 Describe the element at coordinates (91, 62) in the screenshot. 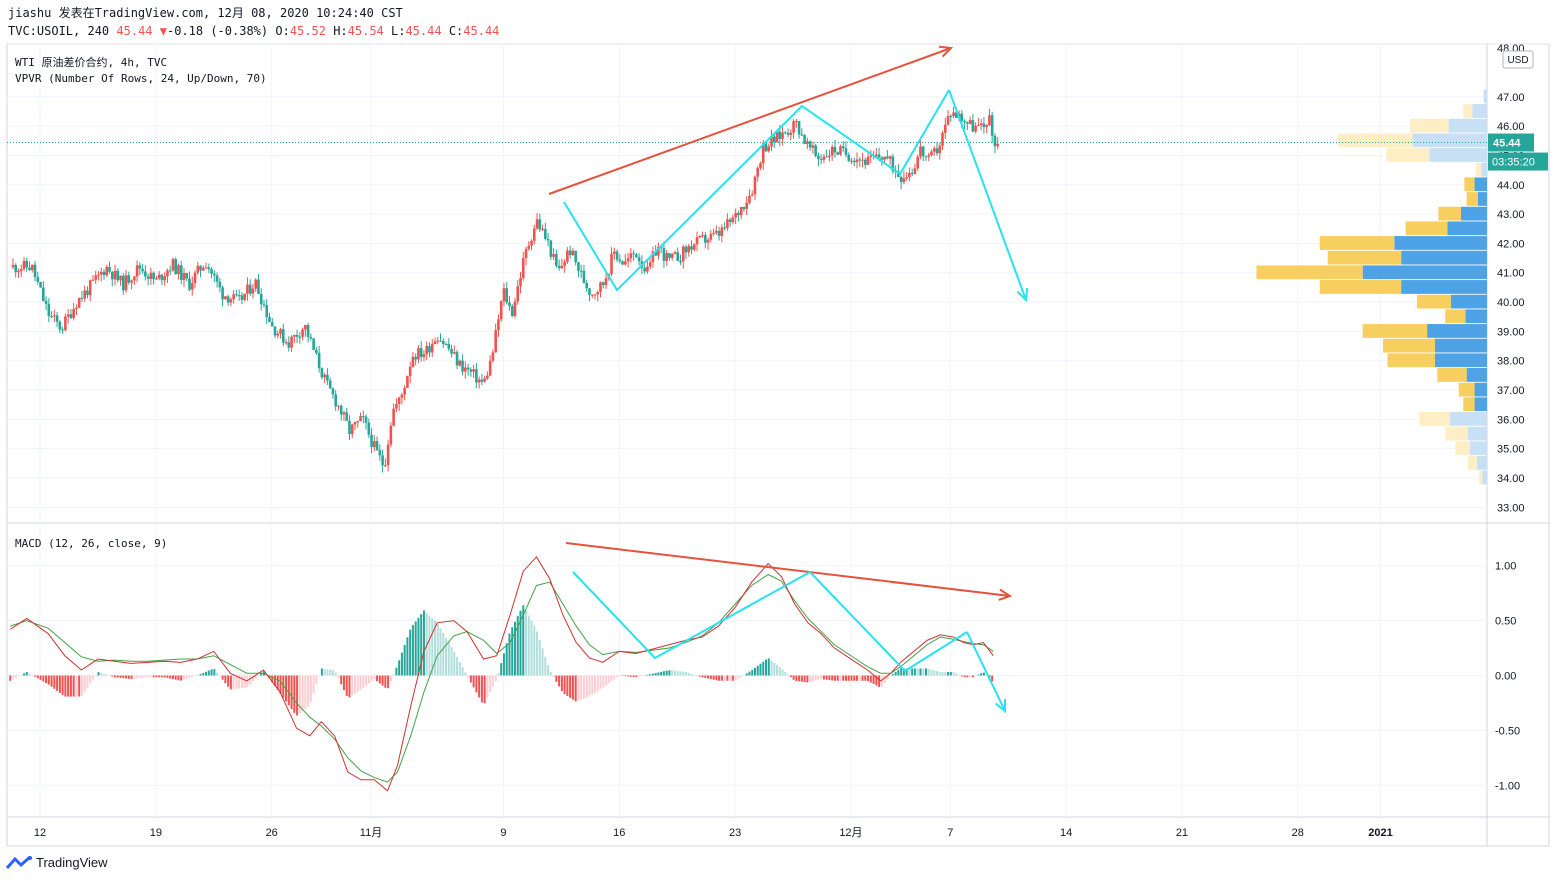

I see `main-series-legend: WTI 原油差价合约, 4h, TVC` at that location.